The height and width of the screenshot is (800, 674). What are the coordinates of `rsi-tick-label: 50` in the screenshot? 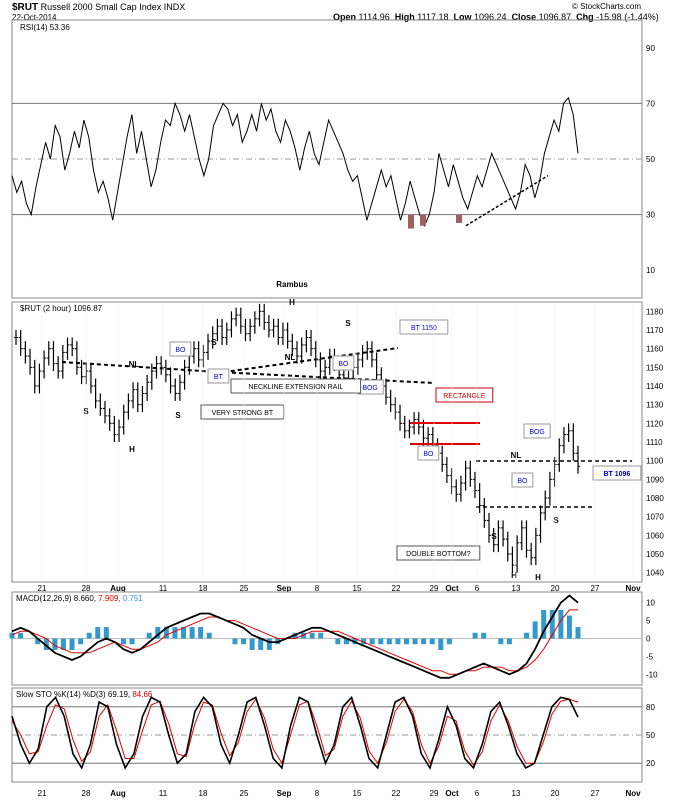 It's located at (650, 159).